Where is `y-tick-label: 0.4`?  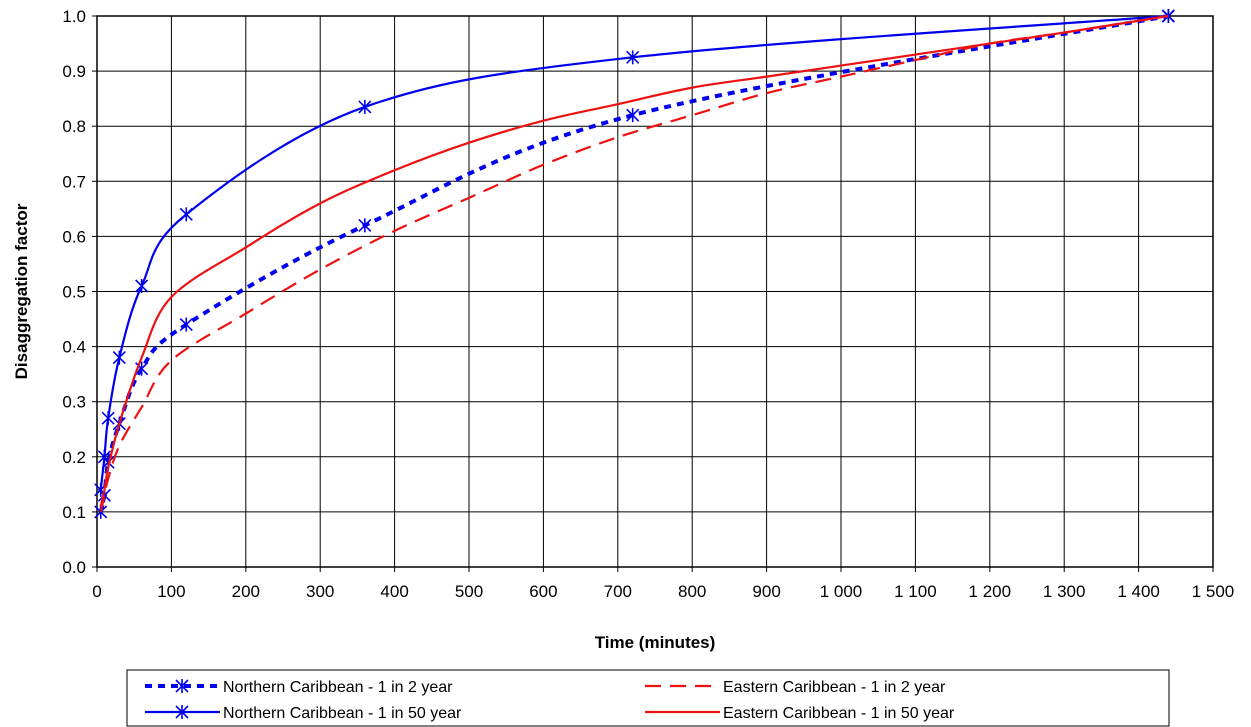 y-tick-label: 0.4 is located at coordinates (74, 347).